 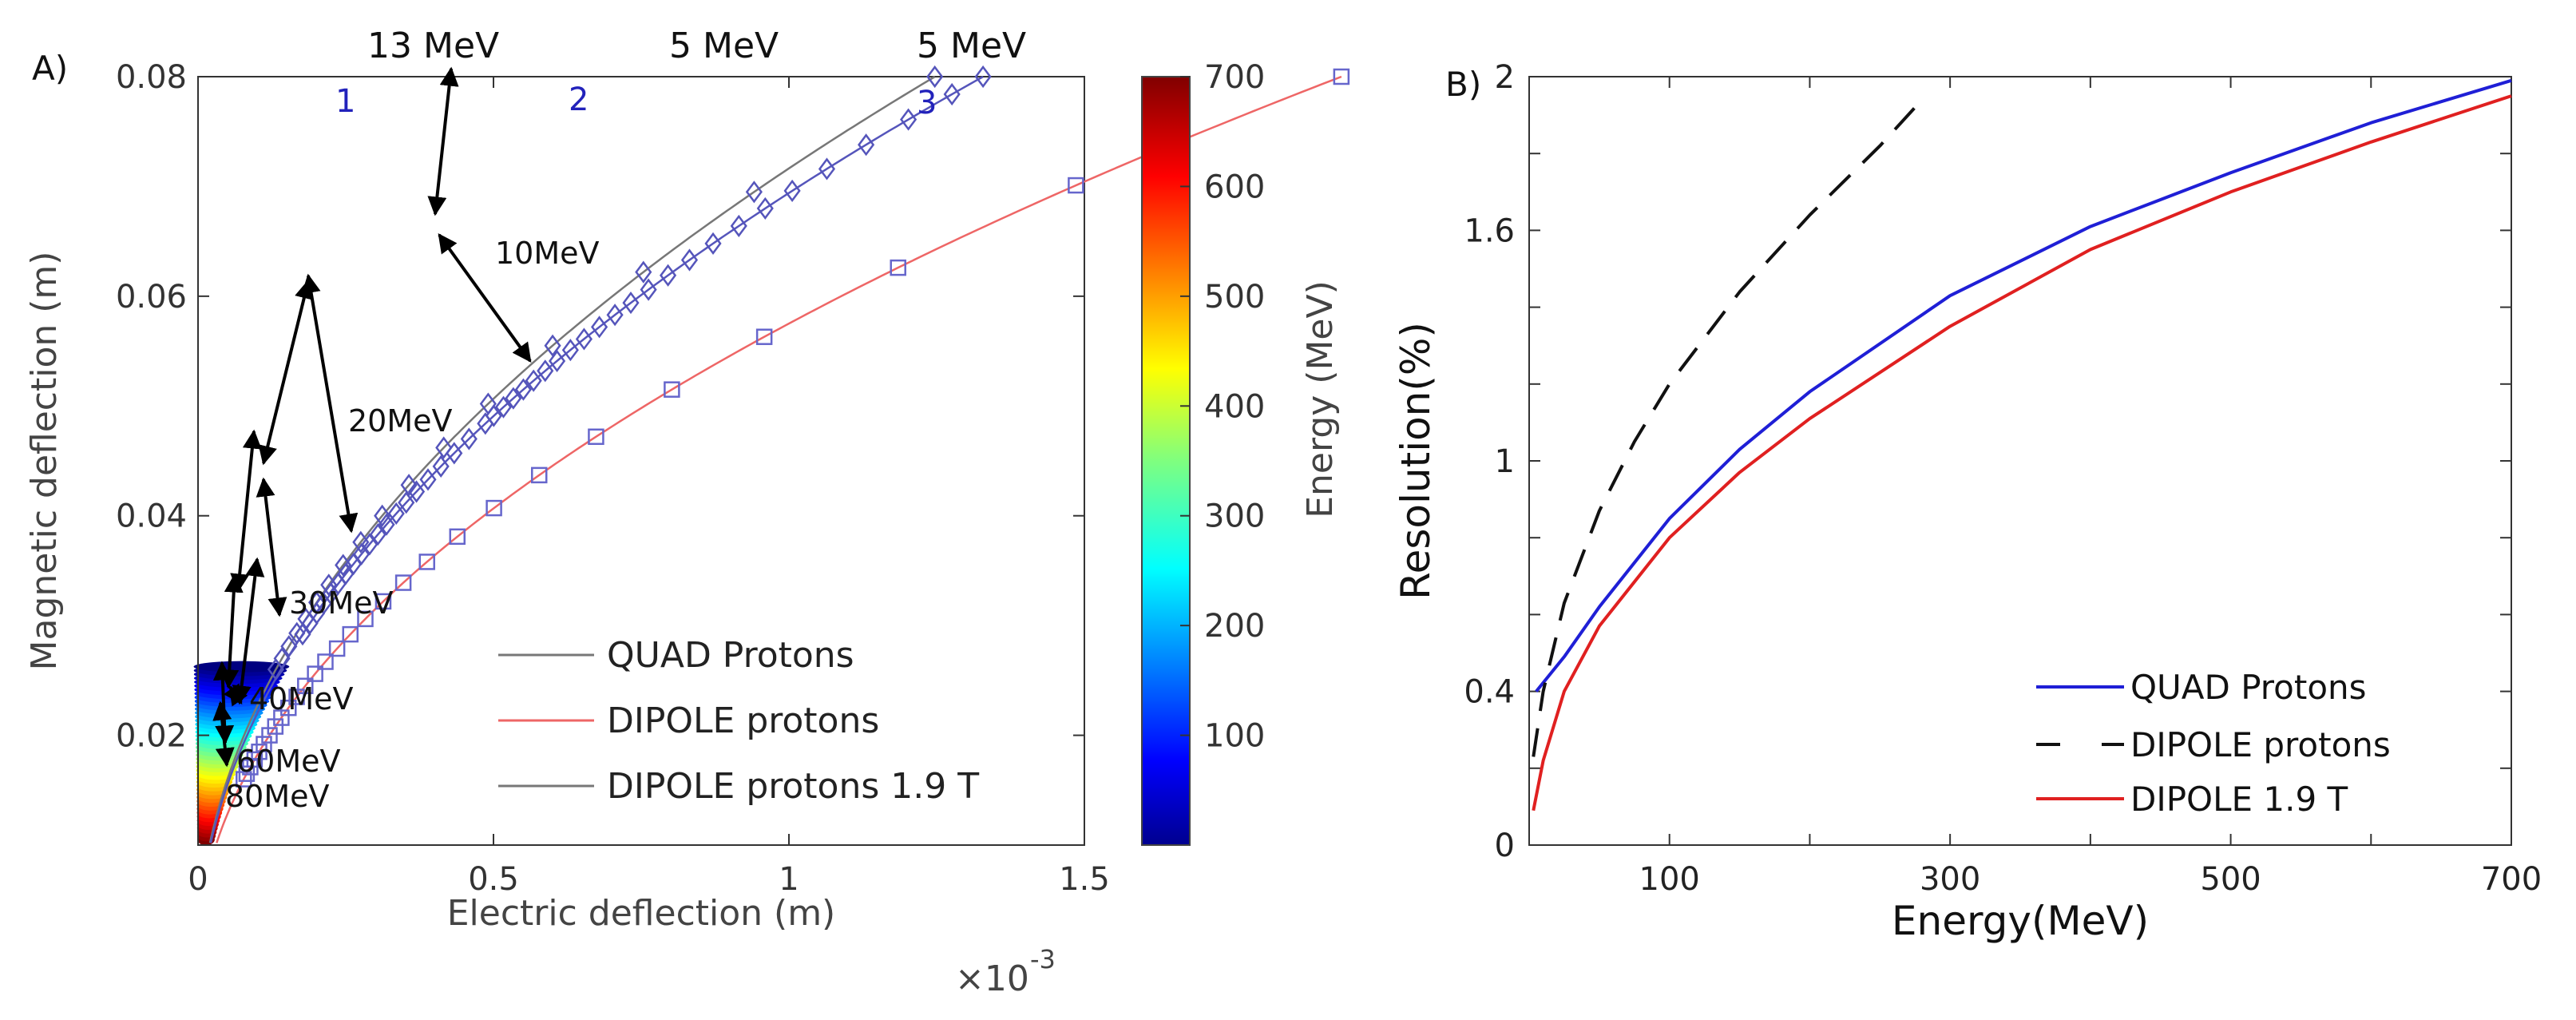 What do you see at coordinates (1234, 516) in the screenshot?
I see `colorbar-tick-label: 300` at bounding box center [1234, 516].